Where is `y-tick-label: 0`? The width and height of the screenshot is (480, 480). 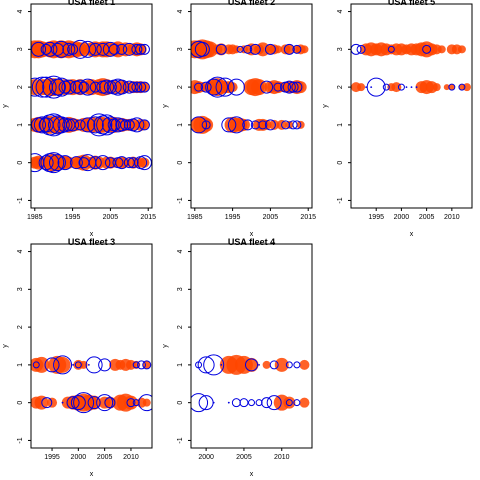
y-tick-label: 0 is located at coordinates (20, 403).